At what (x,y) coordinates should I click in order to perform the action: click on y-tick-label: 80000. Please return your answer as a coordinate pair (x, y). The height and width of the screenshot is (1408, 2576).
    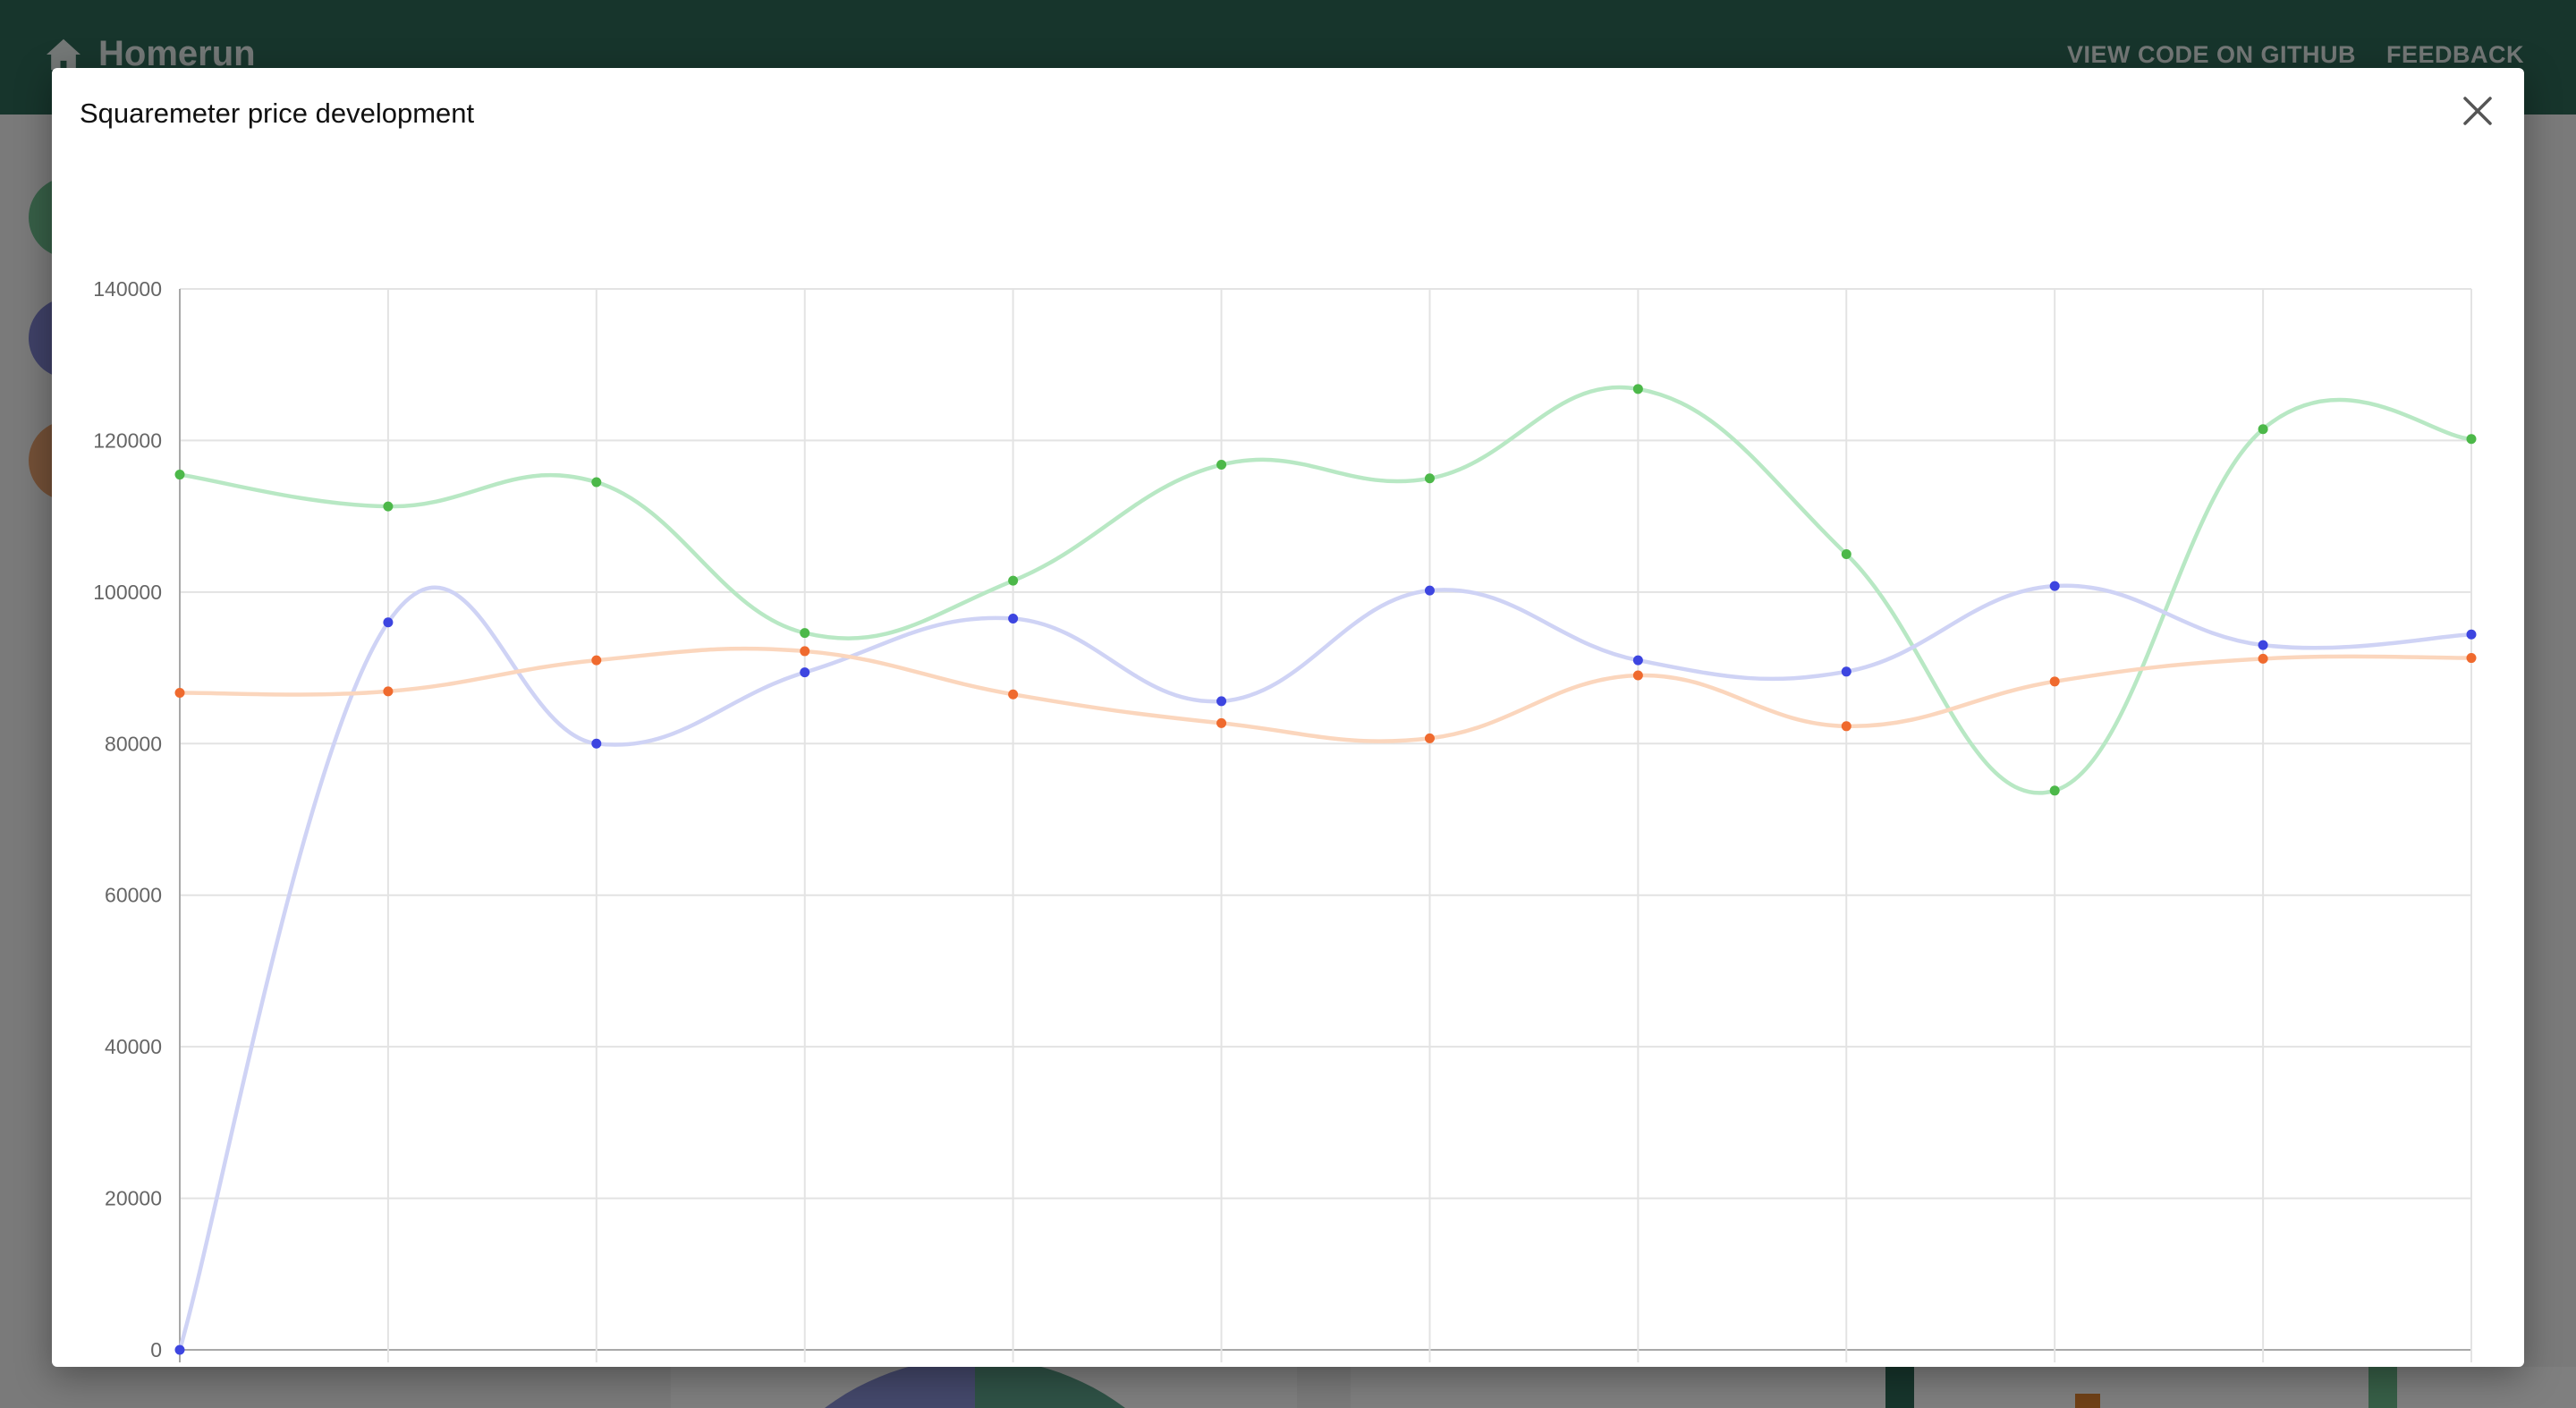
    Looking at the image, I should click on (133, 743).